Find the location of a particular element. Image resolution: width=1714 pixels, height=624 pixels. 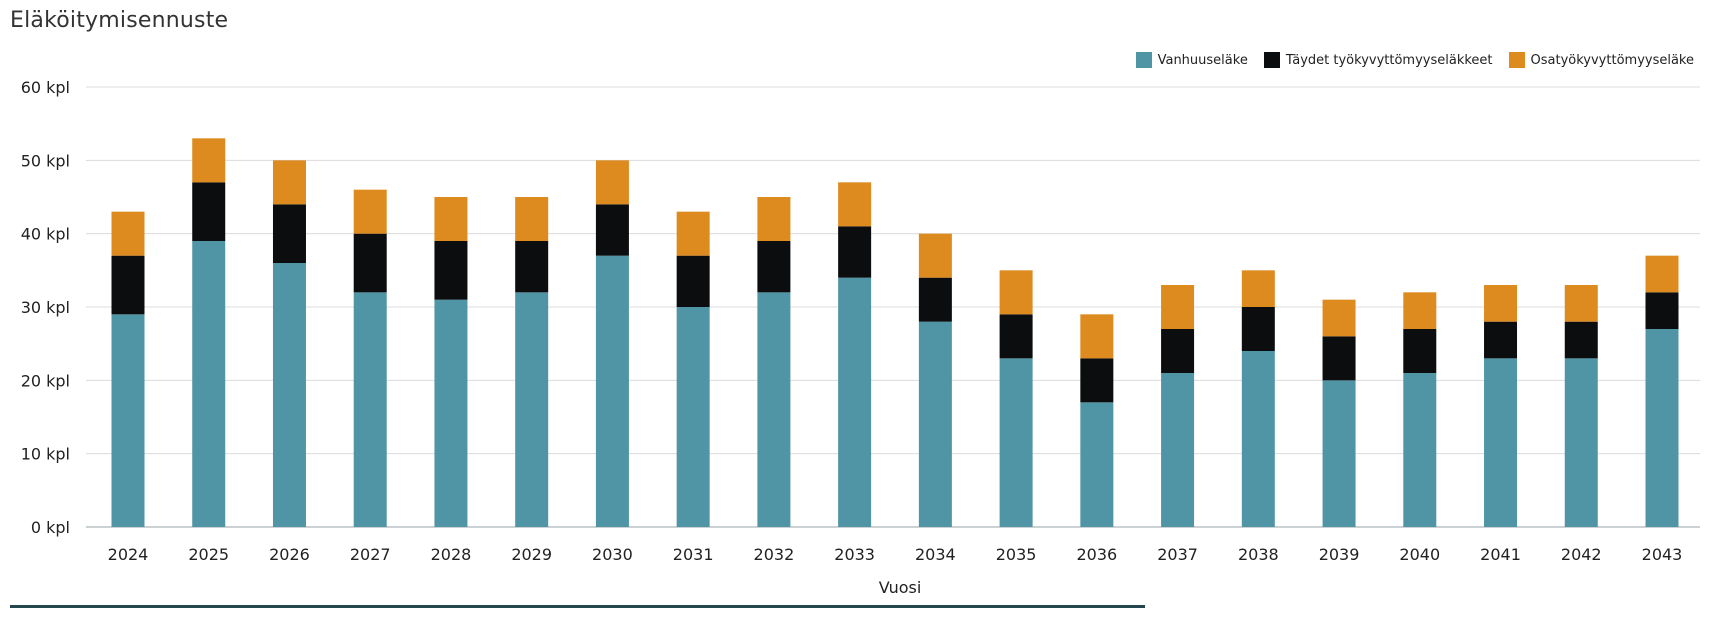

y-tick-label: 50 kpl is located at coordinates (45, 160).